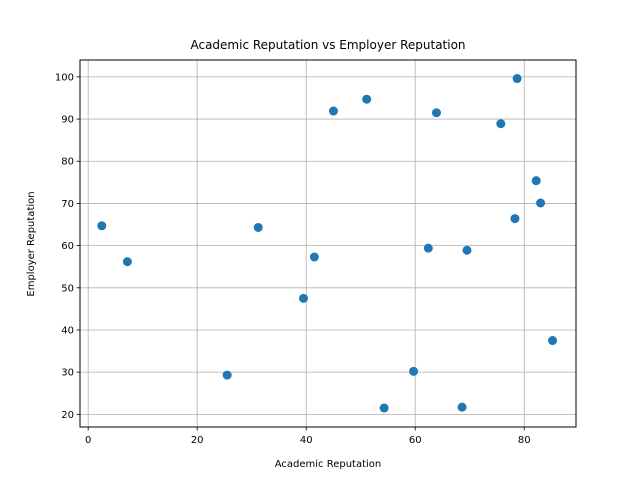 The height and width of the screenshot is (484, 640). What do you see at coordinates (67, 162) in the screenshot?
I see `y-tick-label: 80` at bounding box center [67, 162].